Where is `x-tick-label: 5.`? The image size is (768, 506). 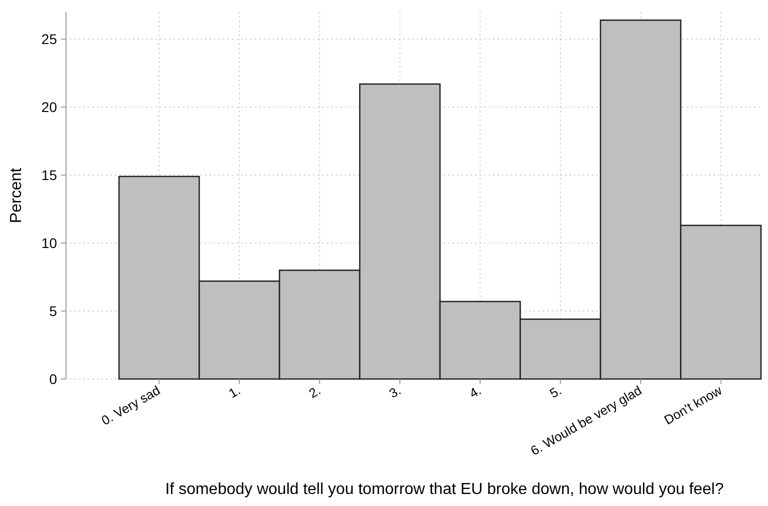
x-tick-label: 5. is located at coordinates (555, 392).